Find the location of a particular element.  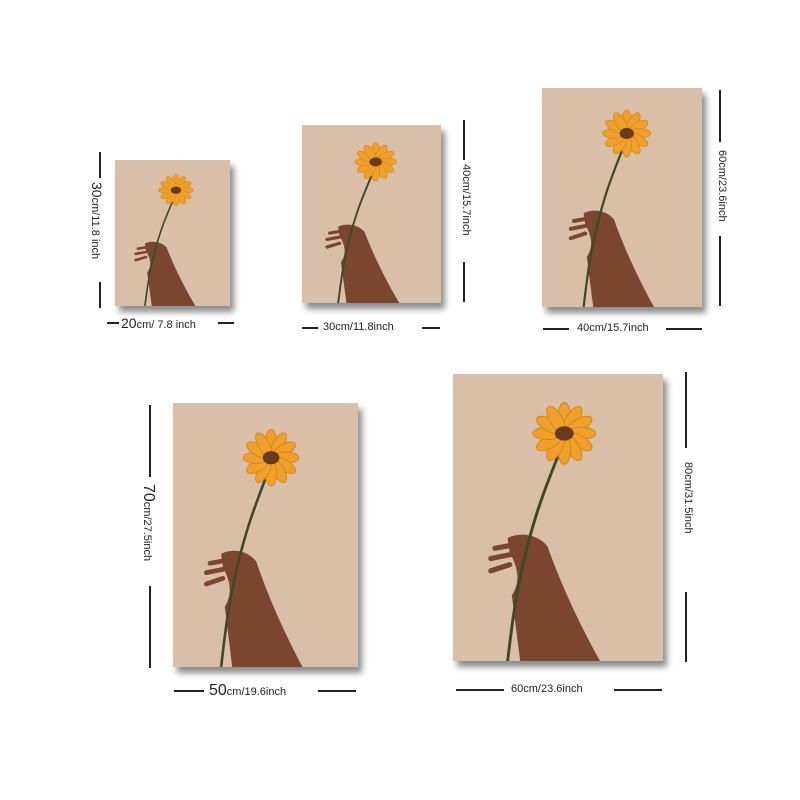

height-label-40x60: 60cm/23.6inch is located at coordinates (722, 186).